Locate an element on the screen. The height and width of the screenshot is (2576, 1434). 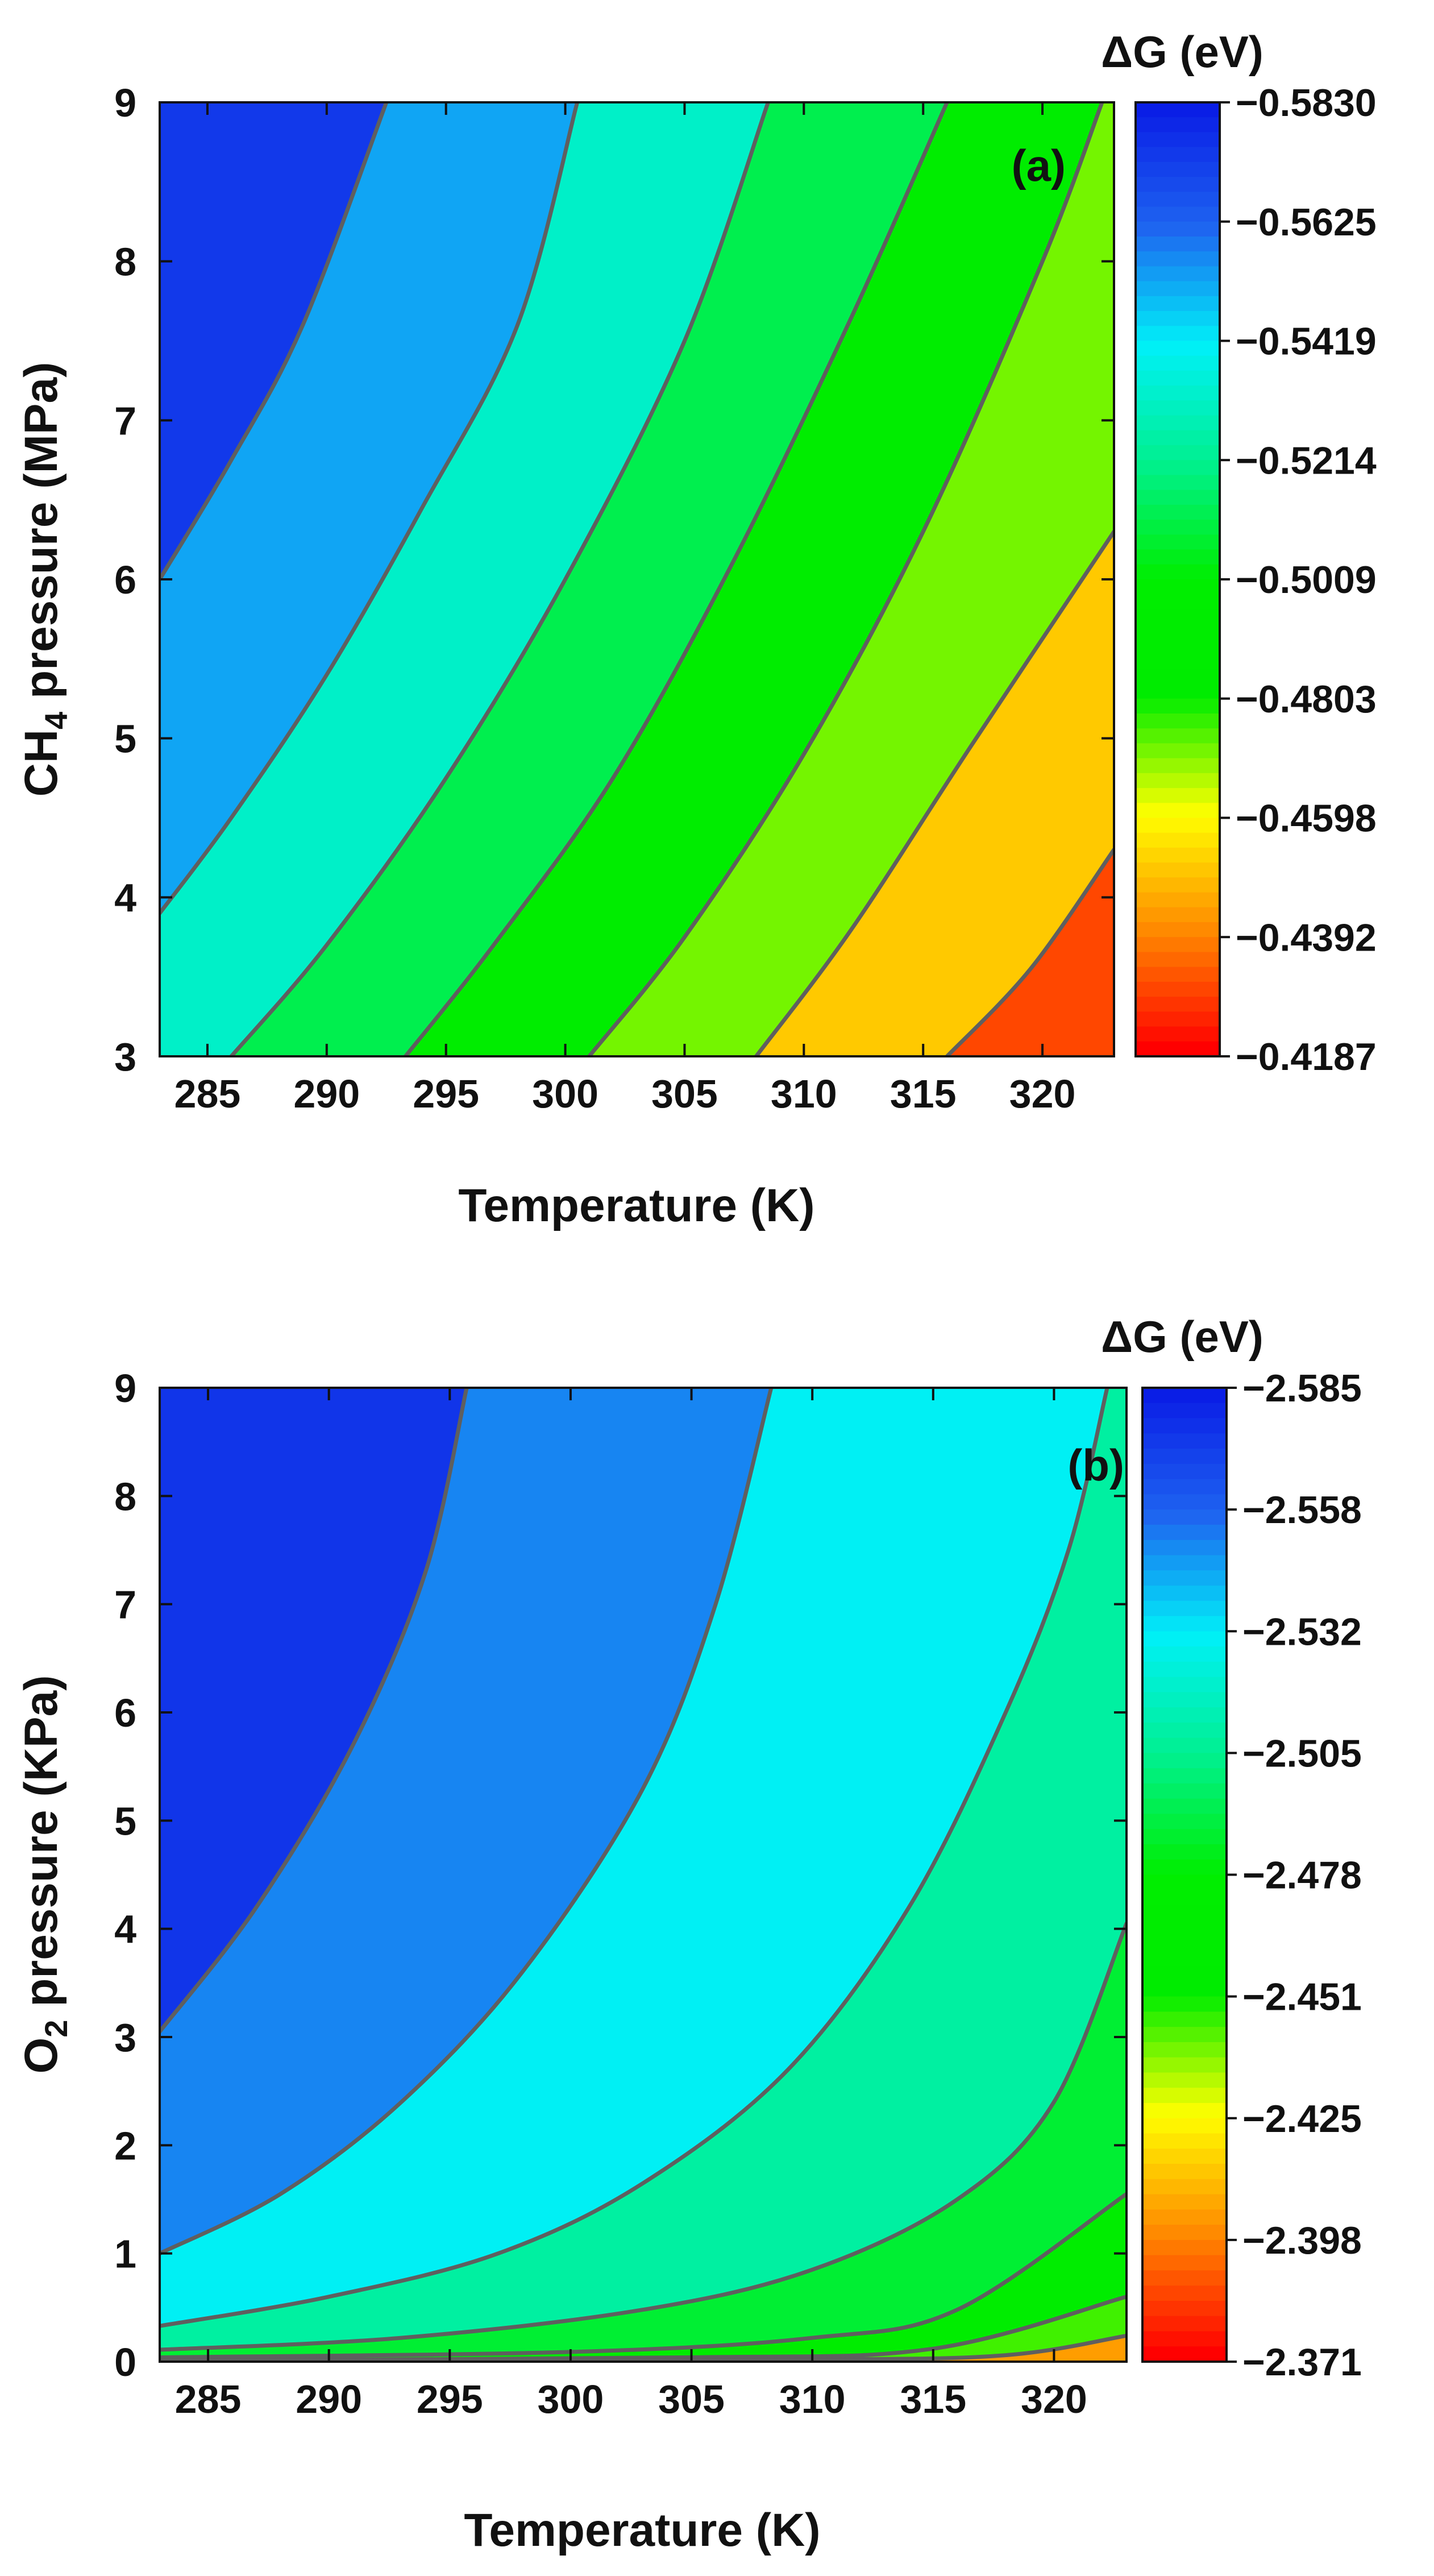
y-tick-label-a-4: 4 is located at coordinates (125, 898).